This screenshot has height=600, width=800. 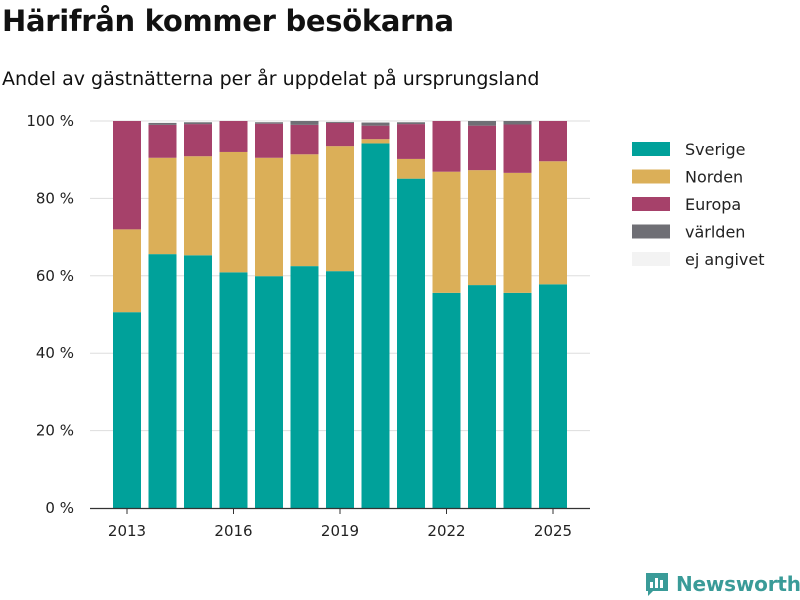 I want to click on brand-logo: Newsworthy, so click(x=722, y=584).